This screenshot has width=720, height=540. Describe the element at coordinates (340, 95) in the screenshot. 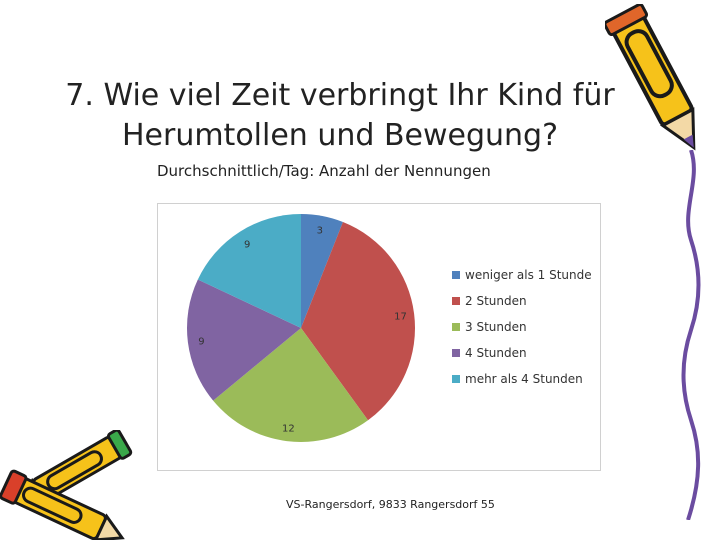

I see `title-line-1: 7. Wie viel Zeit verbringt Ihr Kind für` at that location.